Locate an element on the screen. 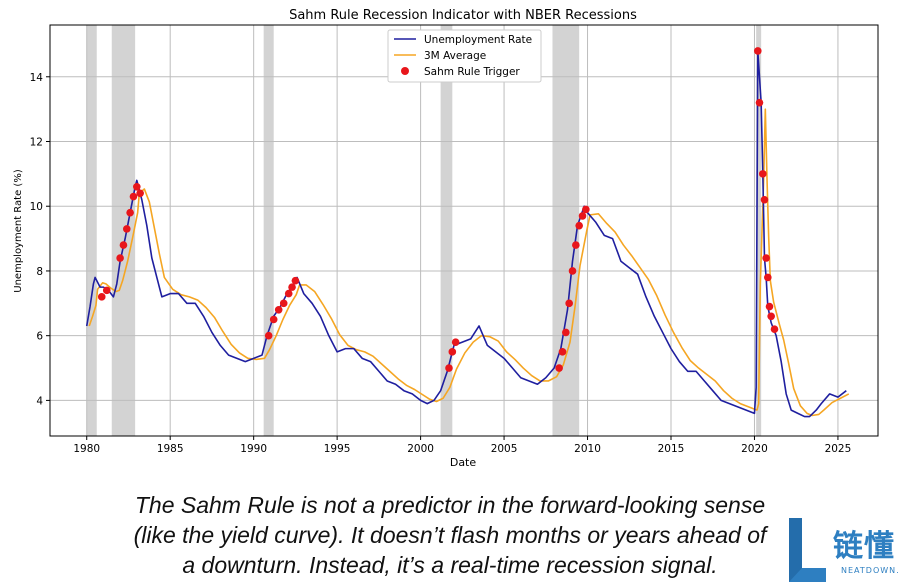 The width and height of the screenshot is (900, 587). y-tick-label: 10 is located at coordinates (36, 207).